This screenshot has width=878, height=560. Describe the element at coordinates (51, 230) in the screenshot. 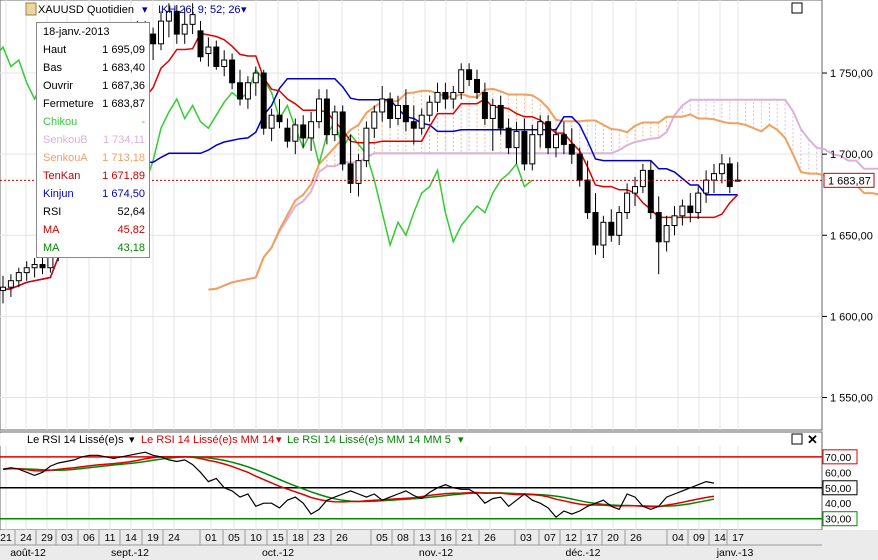

I see `info-label: MA` at that location.